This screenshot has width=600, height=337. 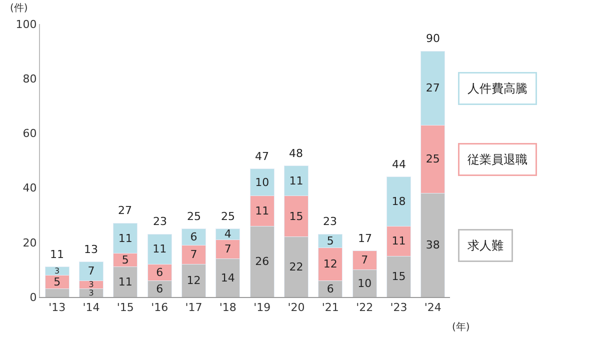 What do you see at coordinates (193, 307) in the screenshot?
I see `x-tick-label: '17` at bounding box center [193, 307].